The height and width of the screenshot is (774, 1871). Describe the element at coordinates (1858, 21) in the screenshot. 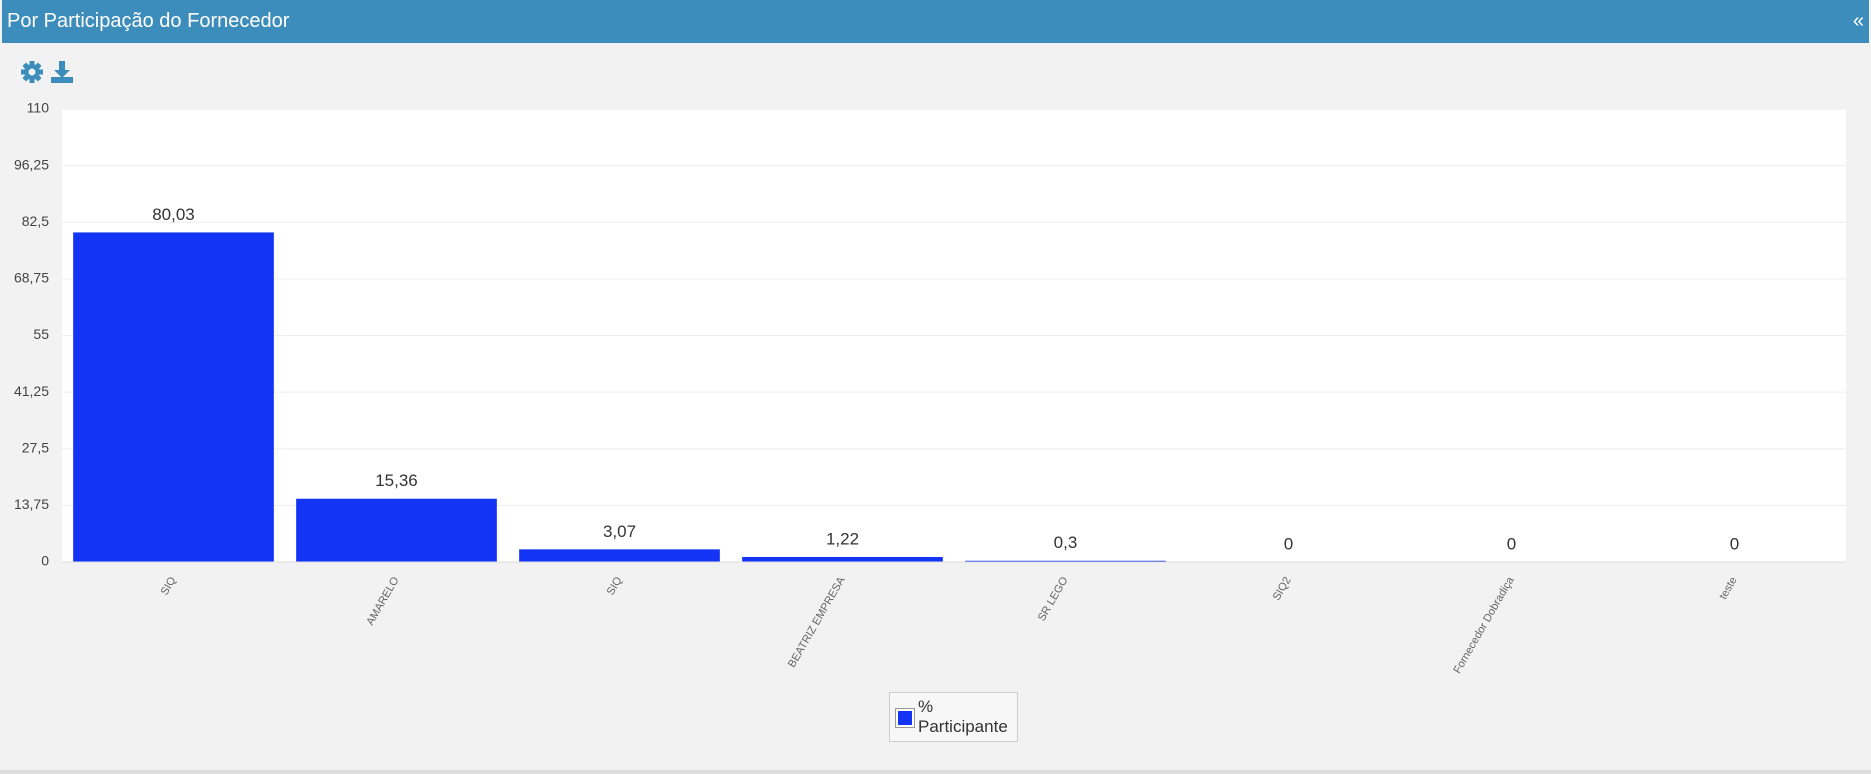

I see `collapse-button: «` at that location.